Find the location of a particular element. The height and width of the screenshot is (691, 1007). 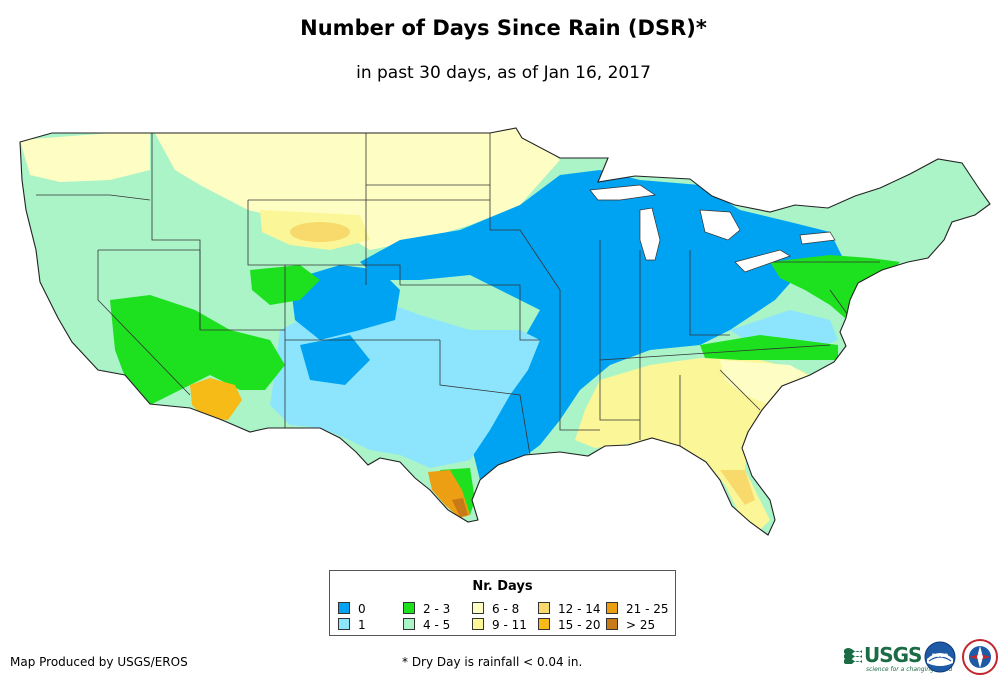

usgs-logo-icon: USGS is located at coordinates (883, 656).